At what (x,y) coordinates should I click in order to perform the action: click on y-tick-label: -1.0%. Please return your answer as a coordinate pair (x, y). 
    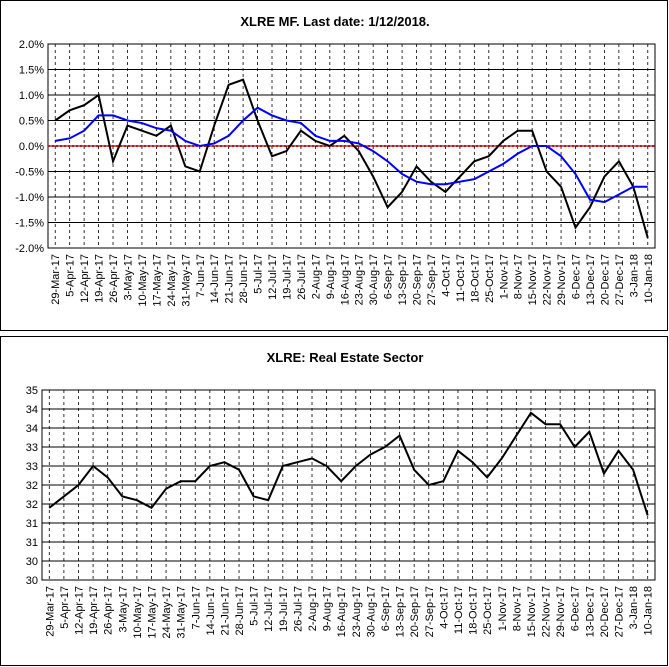
    Looking at the image, I should click on (29, 198).